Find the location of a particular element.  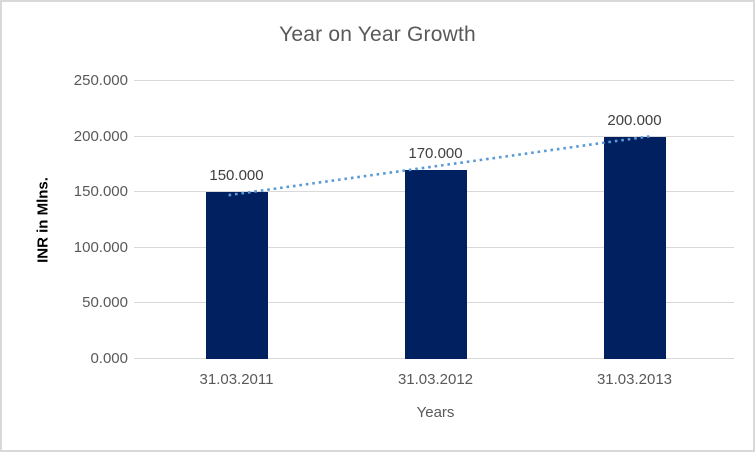

y-tick-label: 150.000 is located at coordinates (100, 192).